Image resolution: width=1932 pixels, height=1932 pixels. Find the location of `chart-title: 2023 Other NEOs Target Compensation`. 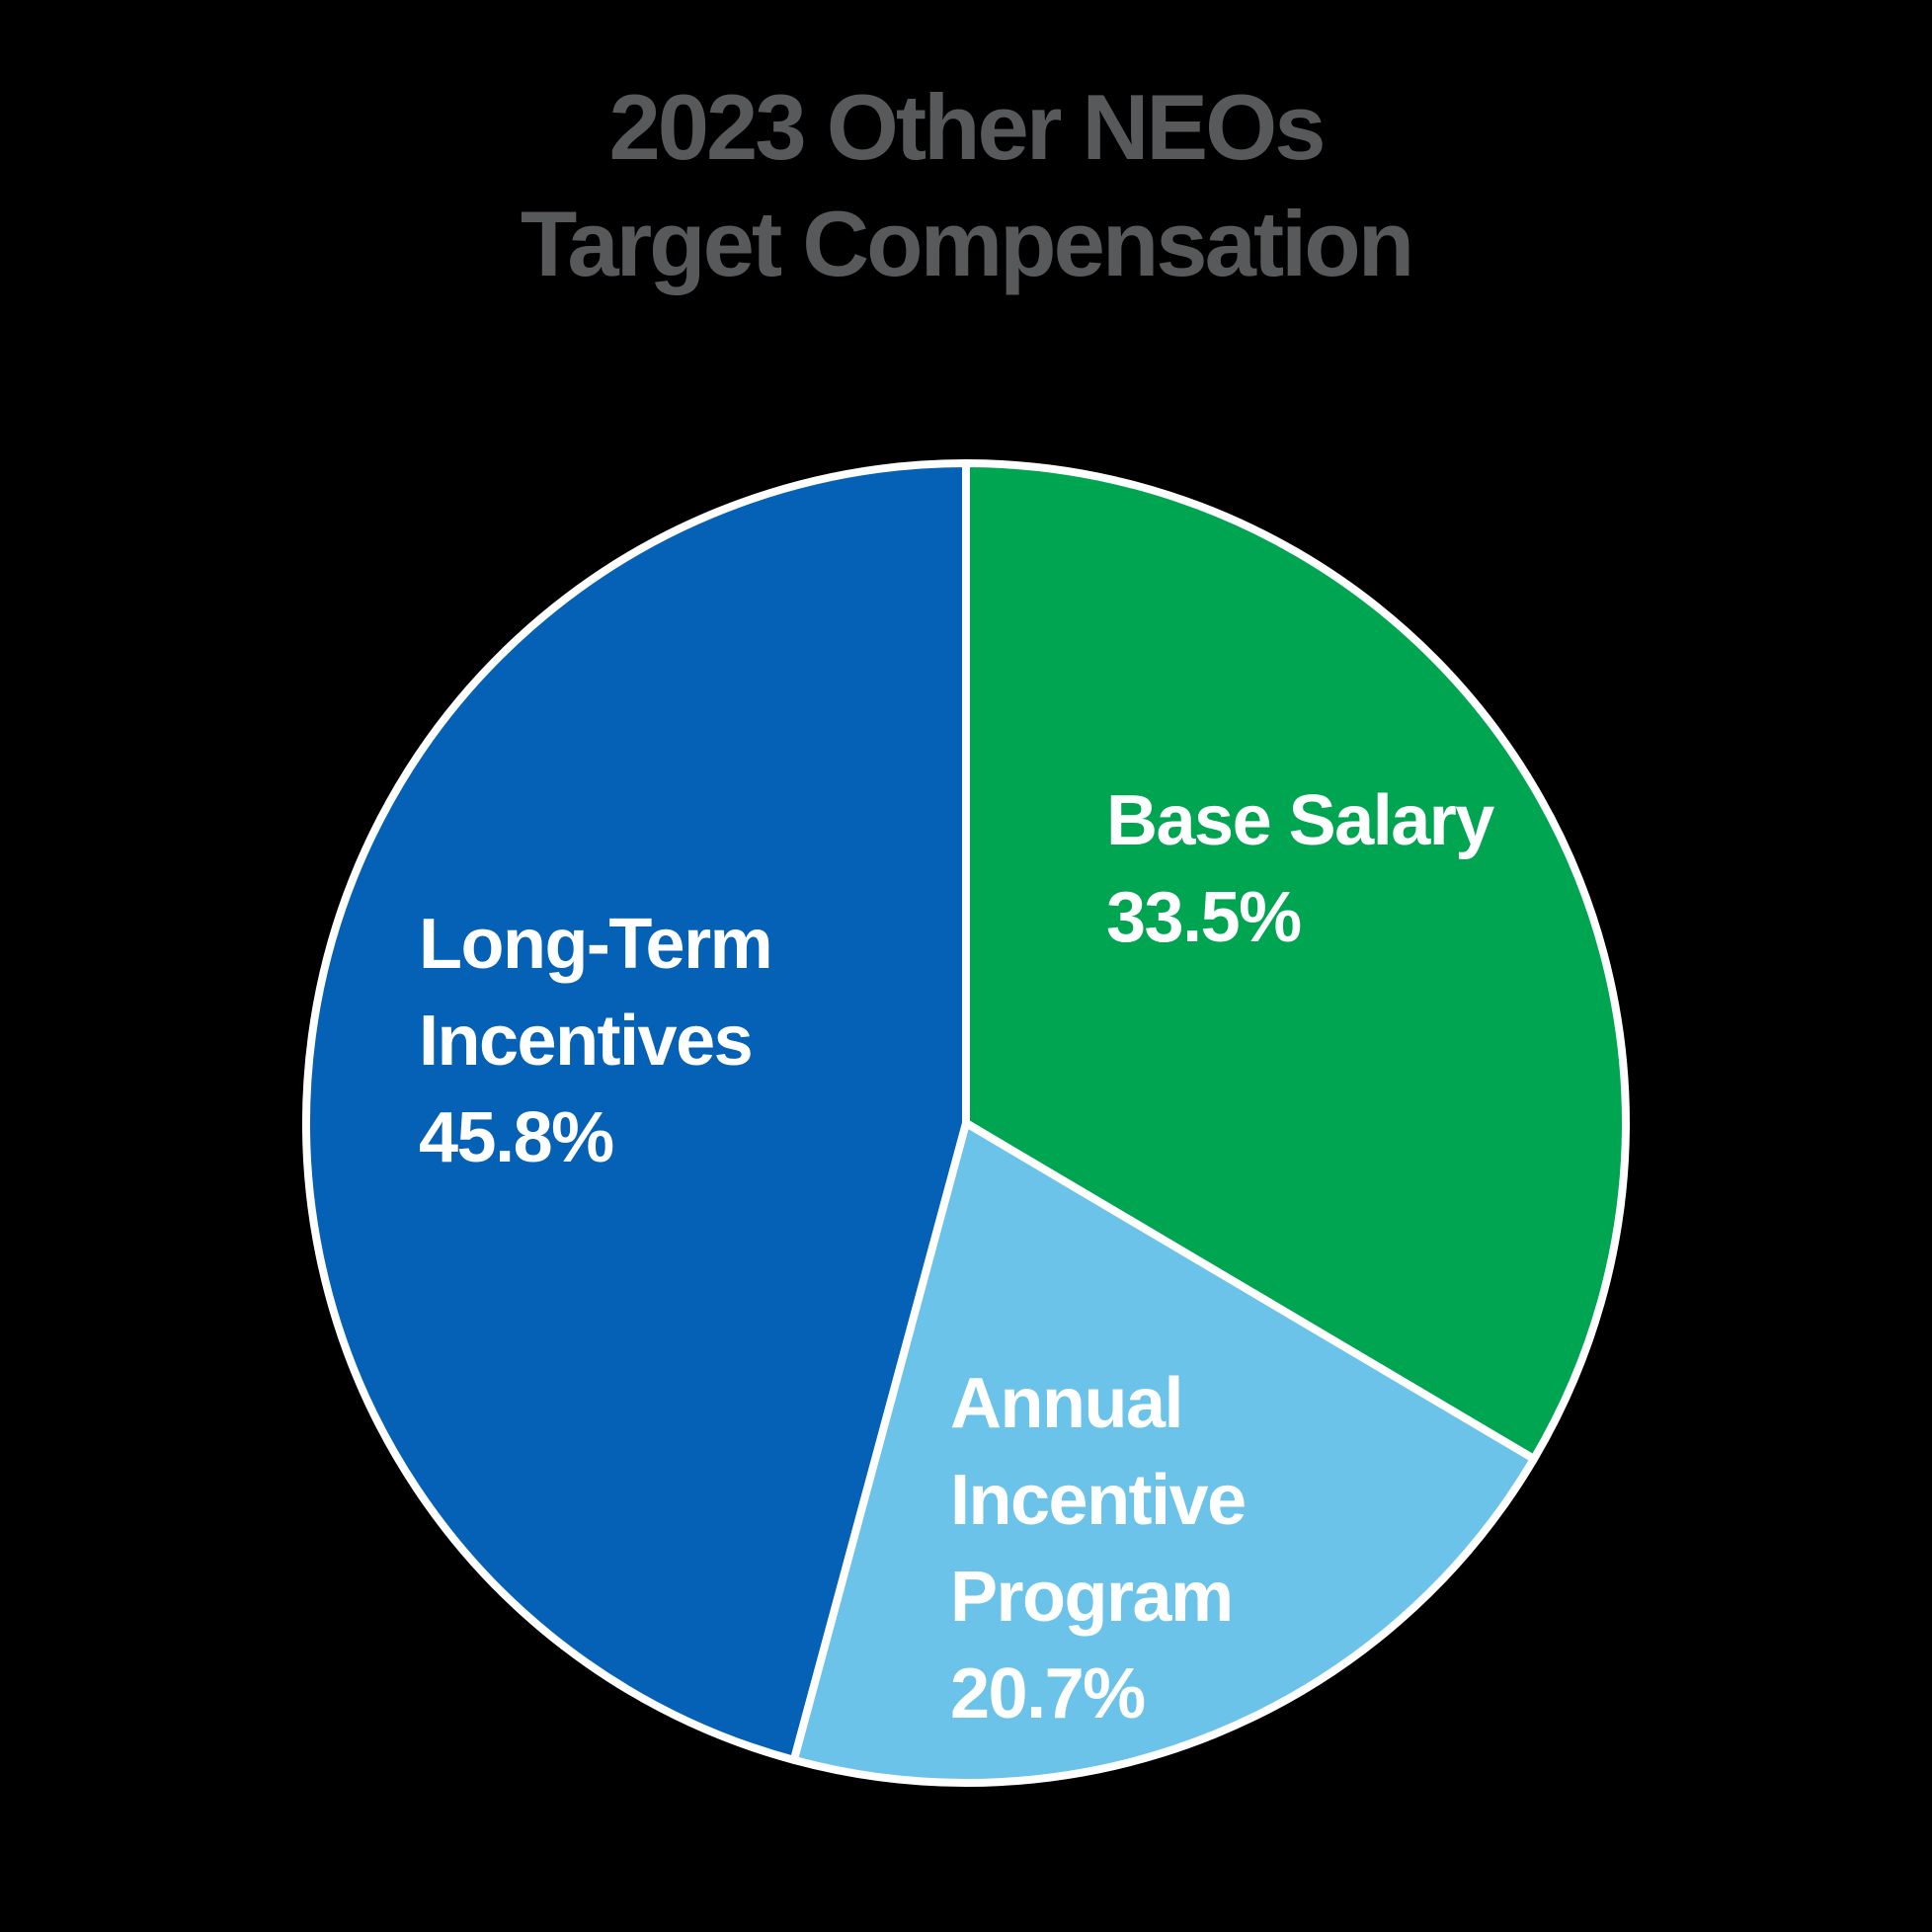

chart-title: 2023 Other NEOs Target Compensation is located at coordinates (966, 185).